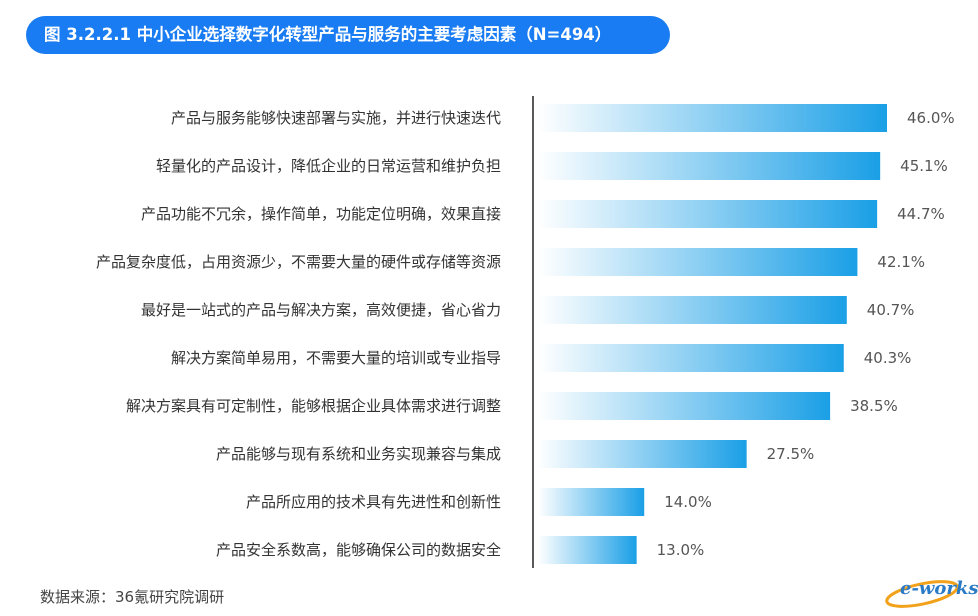  Describe the element at coordinates (313, 406) in the screenshot. I see `category-label: 解决方案具有可定制性，能够根据企业具体需求进行调整` at that location.